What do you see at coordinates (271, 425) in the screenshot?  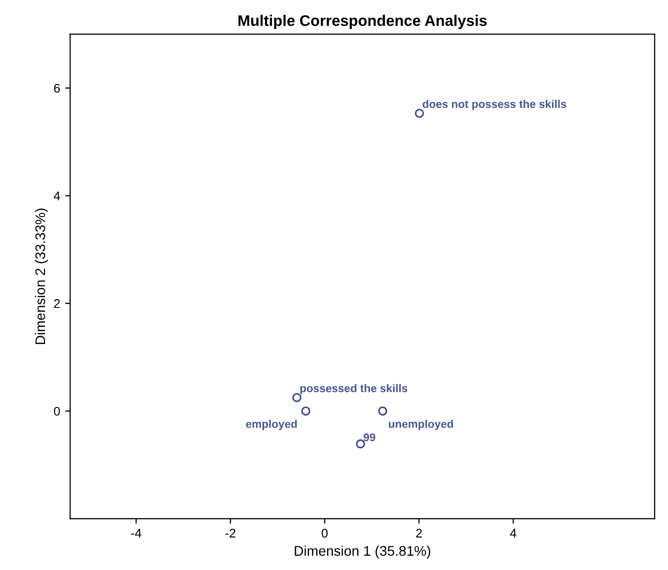 I see `annotation: employed` at bounding box center [271, 425].